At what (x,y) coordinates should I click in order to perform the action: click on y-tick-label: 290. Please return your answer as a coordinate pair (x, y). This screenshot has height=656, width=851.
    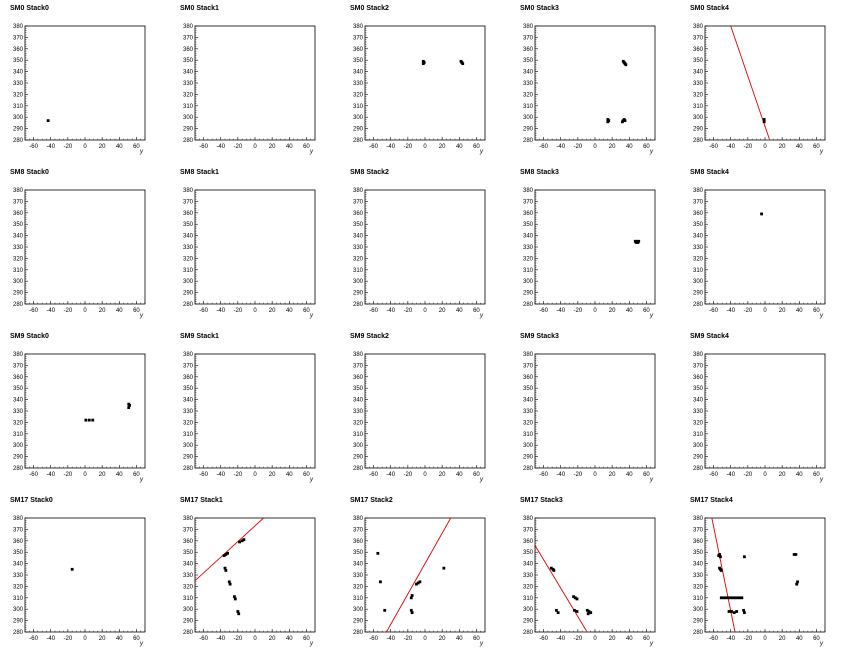
    Looking at the image, I should click on (528, 622).